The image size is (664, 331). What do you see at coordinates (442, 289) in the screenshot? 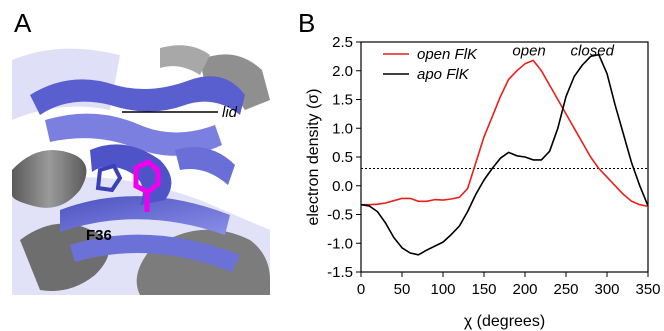
I see `x-tick-label: 100` at bounding box center [442, 289].